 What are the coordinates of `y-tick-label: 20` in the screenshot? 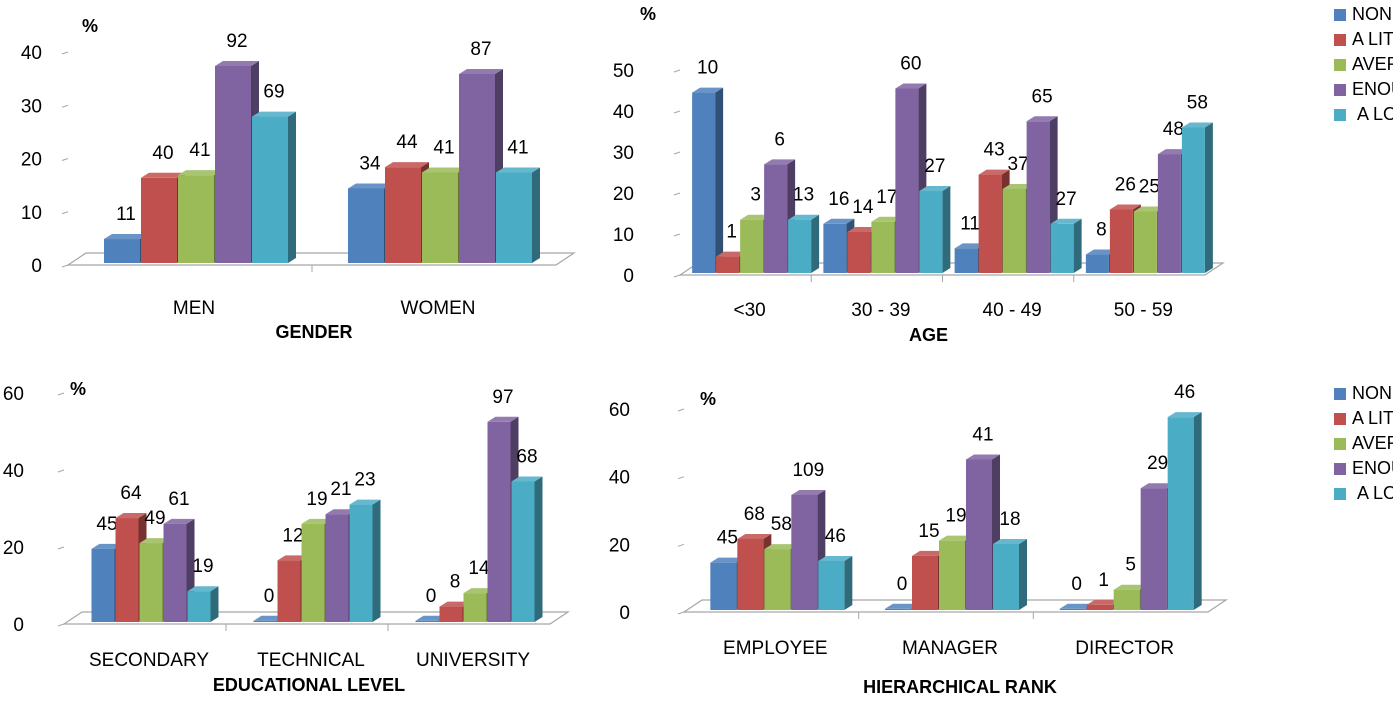 It's located at (623, 194).